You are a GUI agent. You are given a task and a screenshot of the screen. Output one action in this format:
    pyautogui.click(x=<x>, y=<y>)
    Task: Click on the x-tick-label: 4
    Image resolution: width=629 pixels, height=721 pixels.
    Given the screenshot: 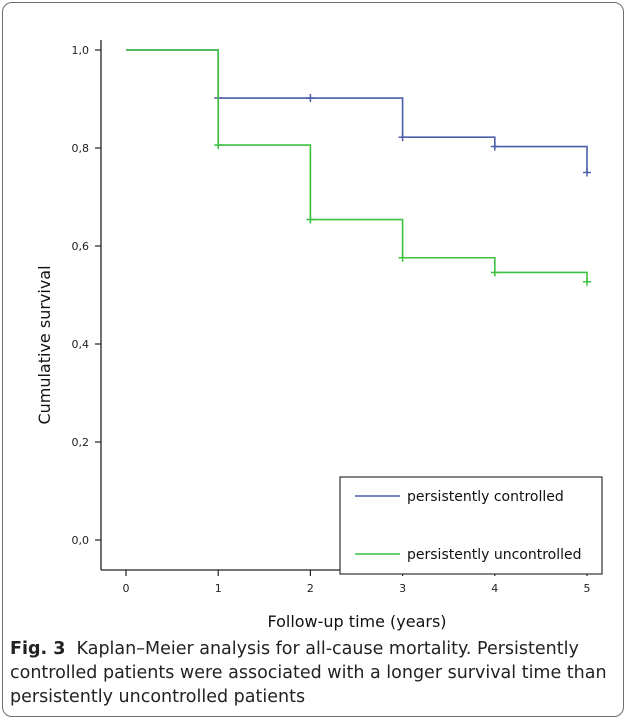 What is the action you would take?
    pyautogui.click(x=494, y=588)
    